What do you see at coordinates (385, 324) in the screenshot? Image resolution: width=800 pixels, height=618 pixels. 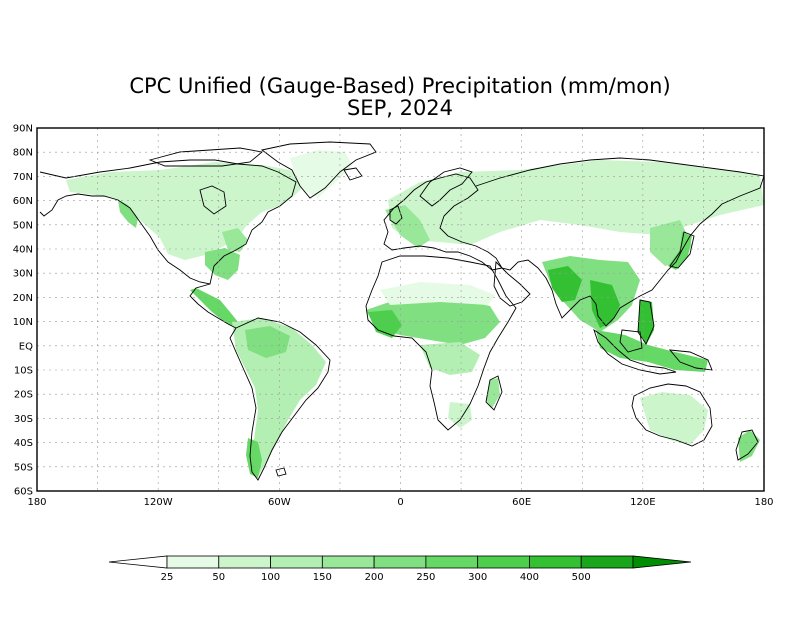 I see `precip-west-africa-core` at bounding box center [385, 324].